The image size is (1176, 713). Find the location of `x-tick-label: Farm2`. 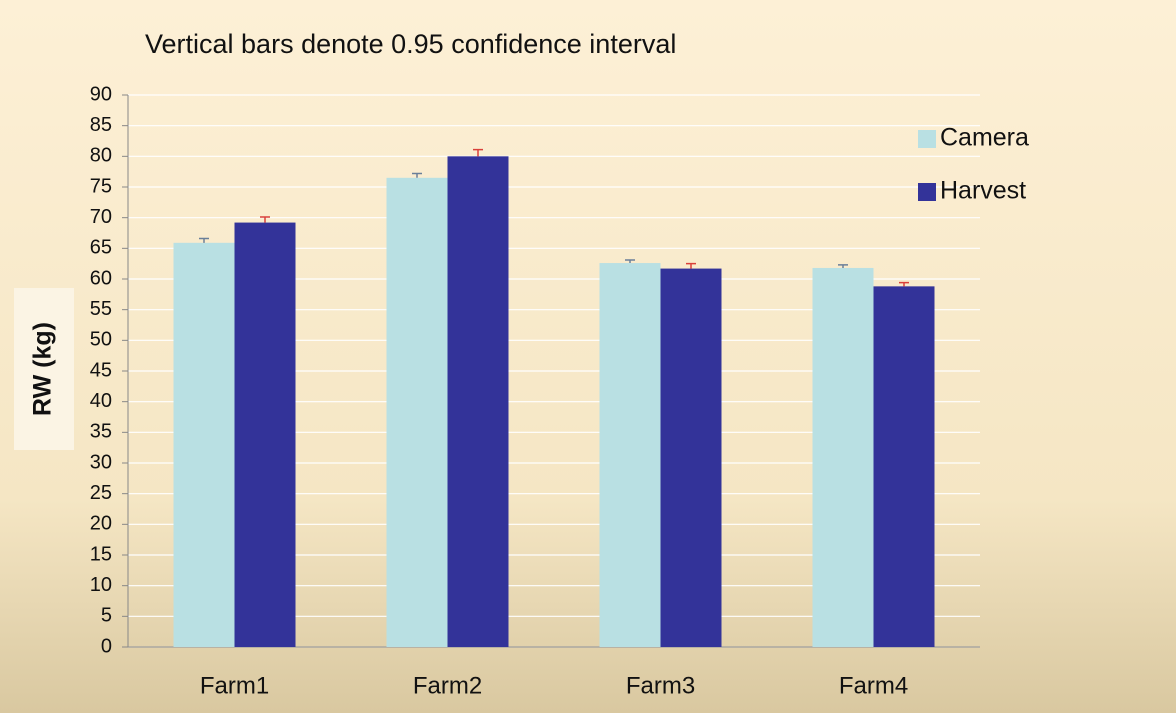

x-tick-label: Farm2 is located at coordinates (447, 685).